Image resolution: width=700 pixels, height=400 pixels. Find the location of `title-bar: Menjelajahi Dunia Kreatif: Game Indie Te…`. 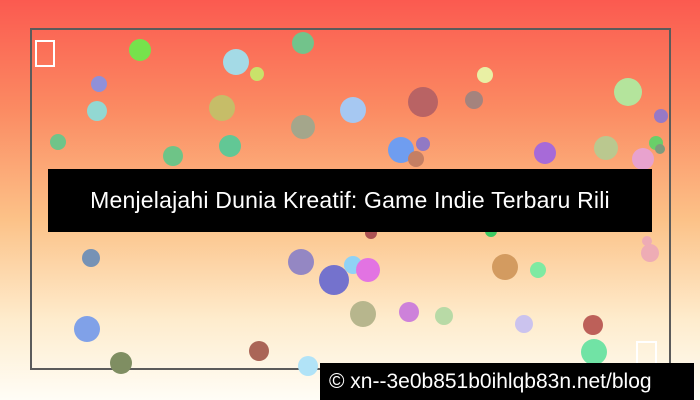

title-bar: Menjelajahi Dunia Kreatif: Game Indie Te… is located at coordinates (350, 200).